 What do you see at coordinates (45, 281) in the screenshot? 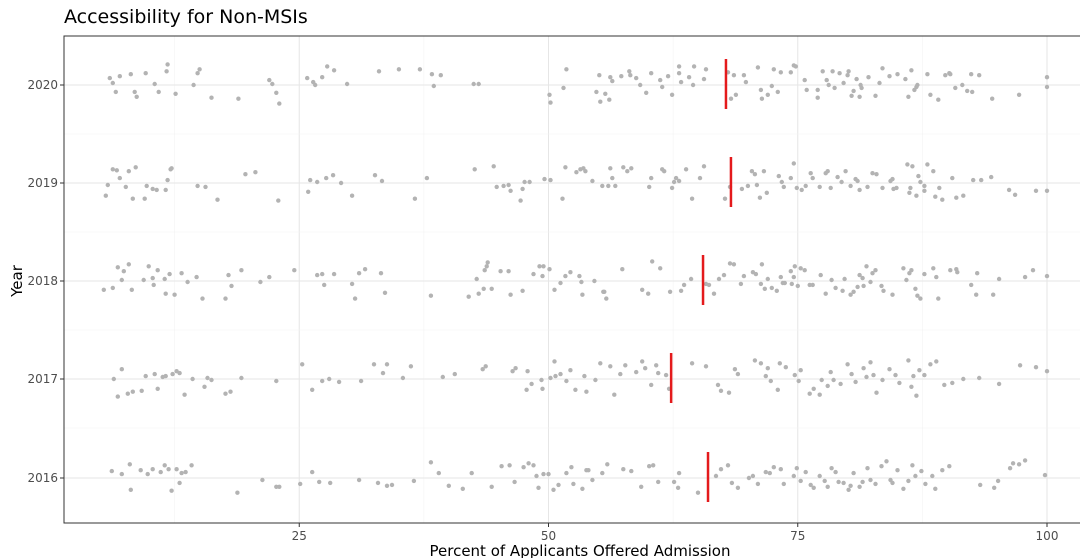
I see `y-axis: 2016 2017 2018 2019 2020` at bounding box center [45, 281].